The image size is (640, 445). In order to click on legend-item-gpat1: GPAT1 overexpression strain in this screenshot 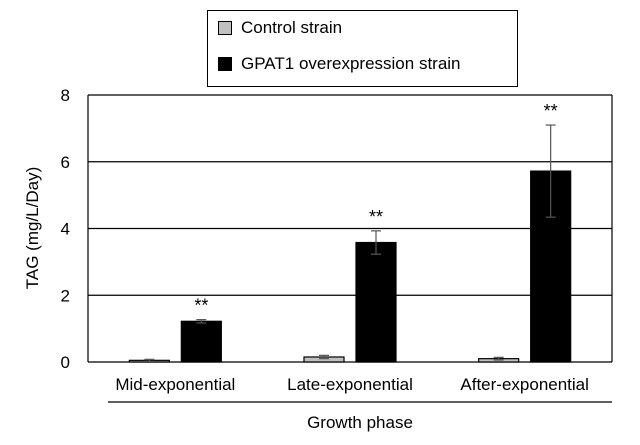, I will do `click(339, 64)`.